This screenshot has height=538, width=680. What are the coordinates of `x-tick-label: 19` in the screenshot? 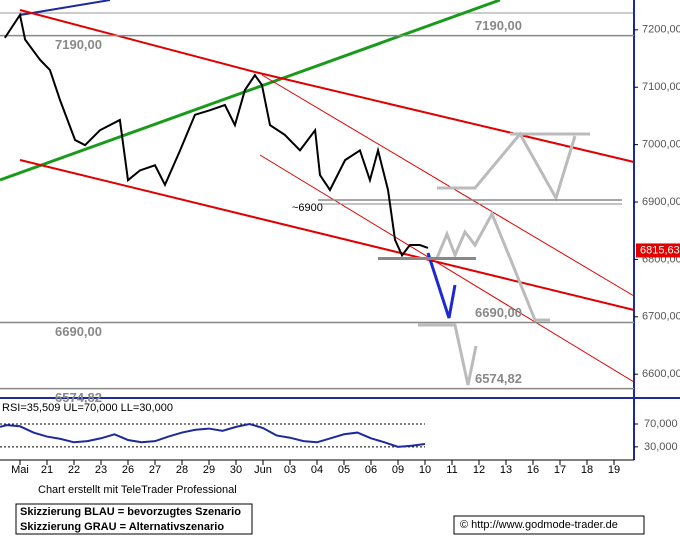 It's located at (614, 470).